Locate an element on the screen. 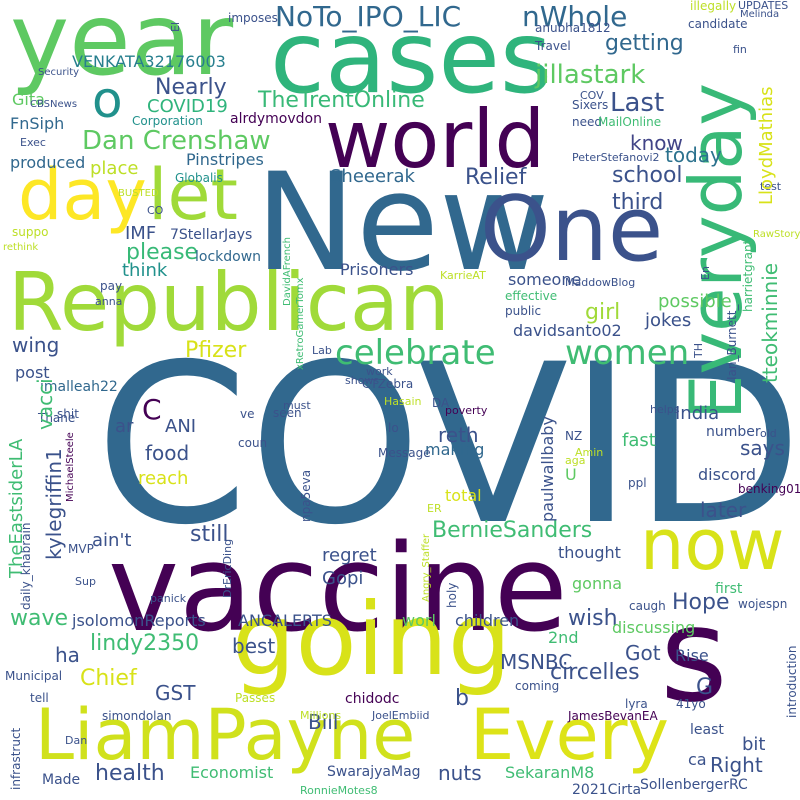 The image size is (800, 800). word: year is located at coordinates (122, 49).